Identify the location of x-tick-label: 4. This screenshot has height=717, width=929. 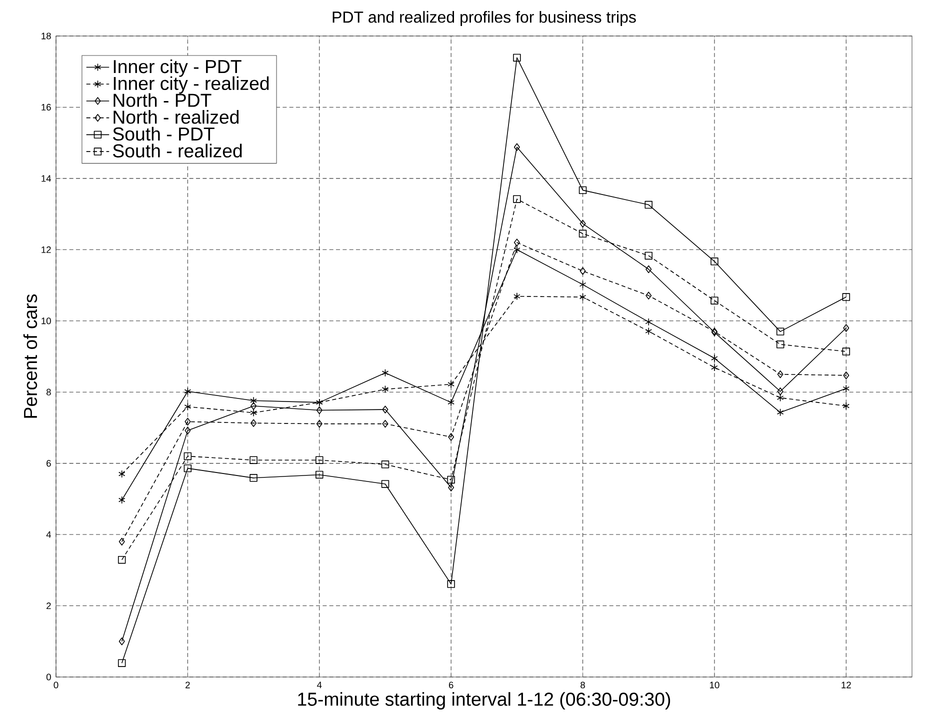
(319, 685).